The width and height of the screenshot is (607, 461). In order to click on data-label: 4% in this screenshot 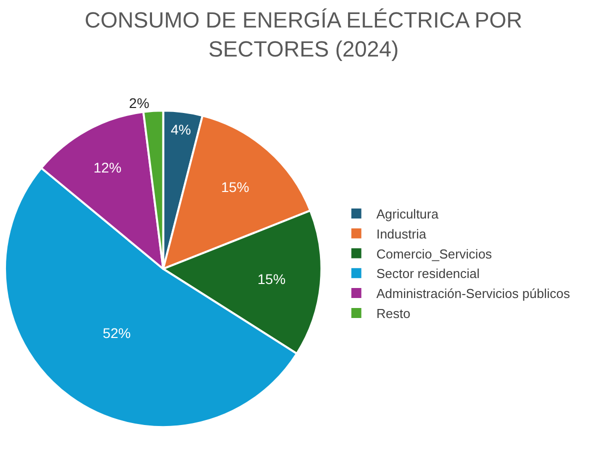, I will do `click(180, 129)`.